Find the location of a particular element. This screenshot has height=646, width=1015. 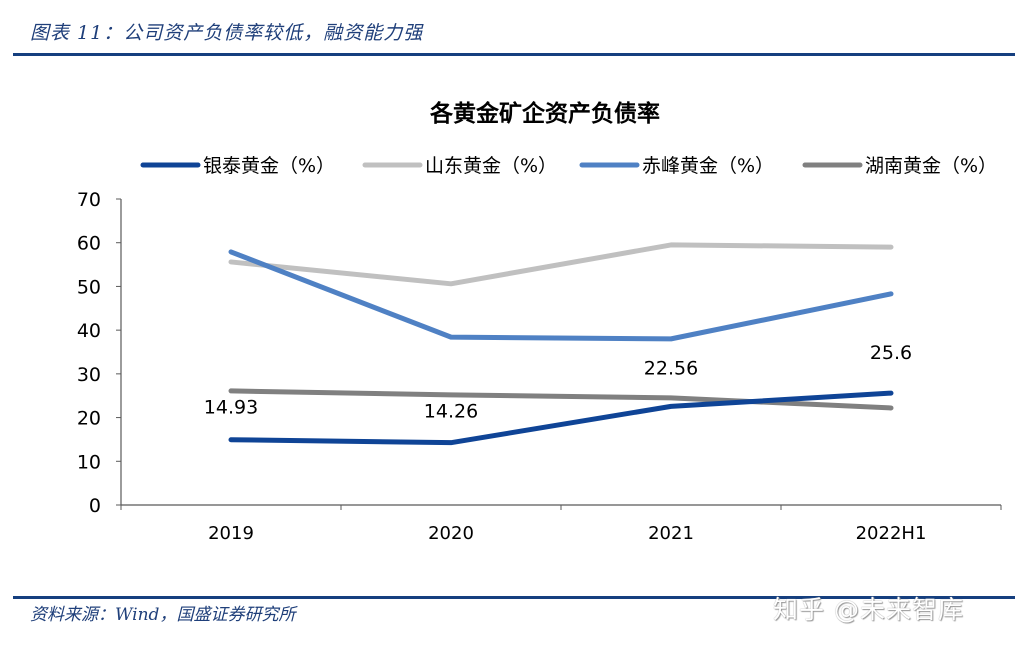

legend-label: 山东黄金（%） is located at coordinates (491, 166).